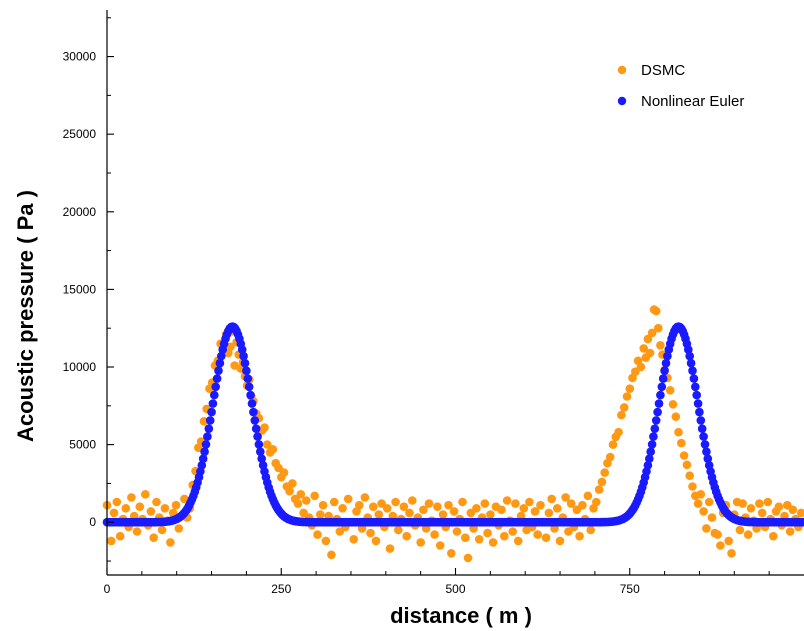  I want to click on y-tick-label: 30000, so click(80, 57).